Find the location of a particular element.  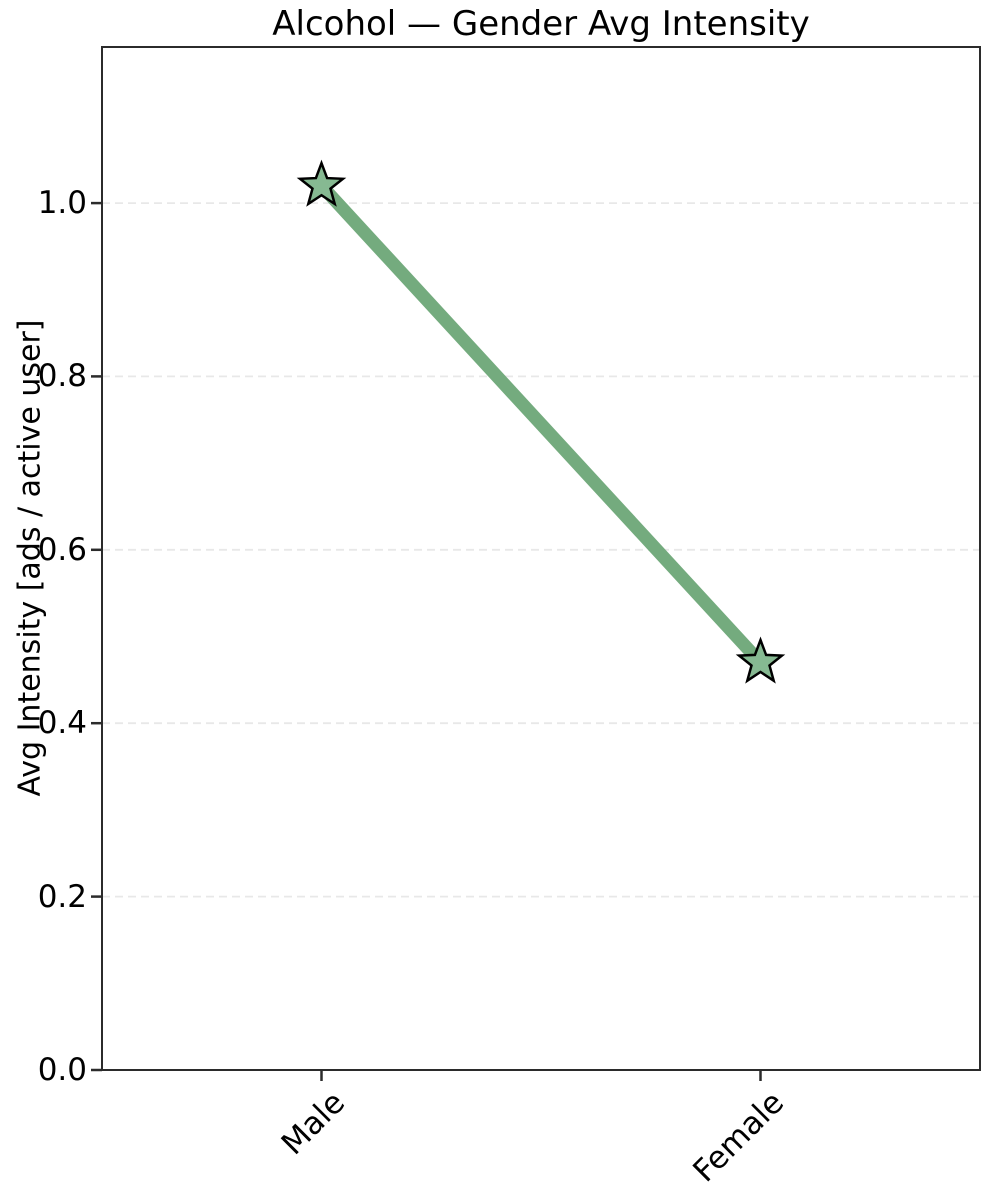

y-axis-label: Avg Intensity [ads / active user] is located at coordinates (30, 558).